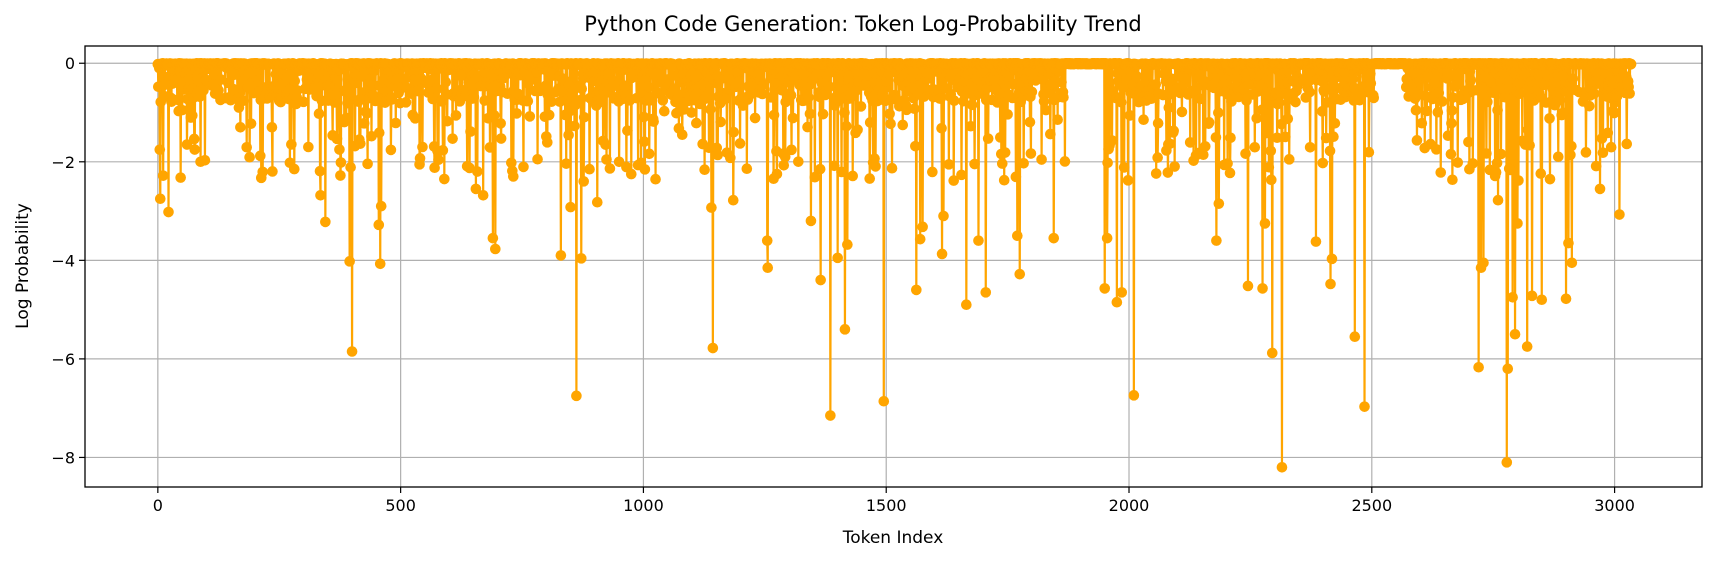  I want to click on x-tick-label: 2500, so click(1371, 505).